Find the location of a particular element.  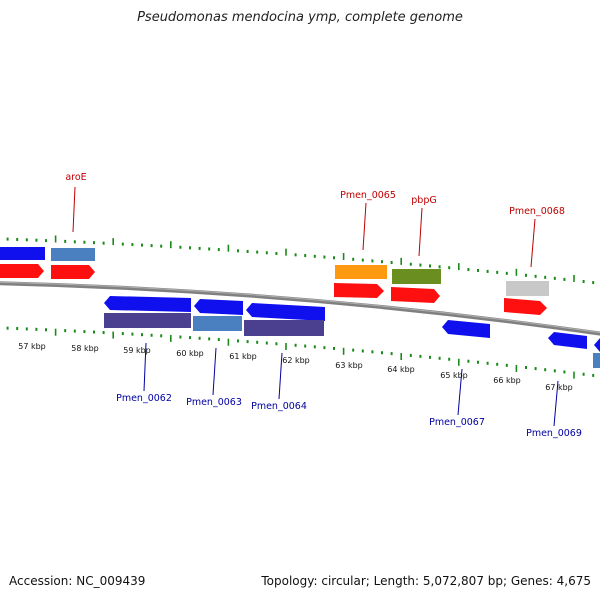

genome-backbone is located at coordinates (300, 308).